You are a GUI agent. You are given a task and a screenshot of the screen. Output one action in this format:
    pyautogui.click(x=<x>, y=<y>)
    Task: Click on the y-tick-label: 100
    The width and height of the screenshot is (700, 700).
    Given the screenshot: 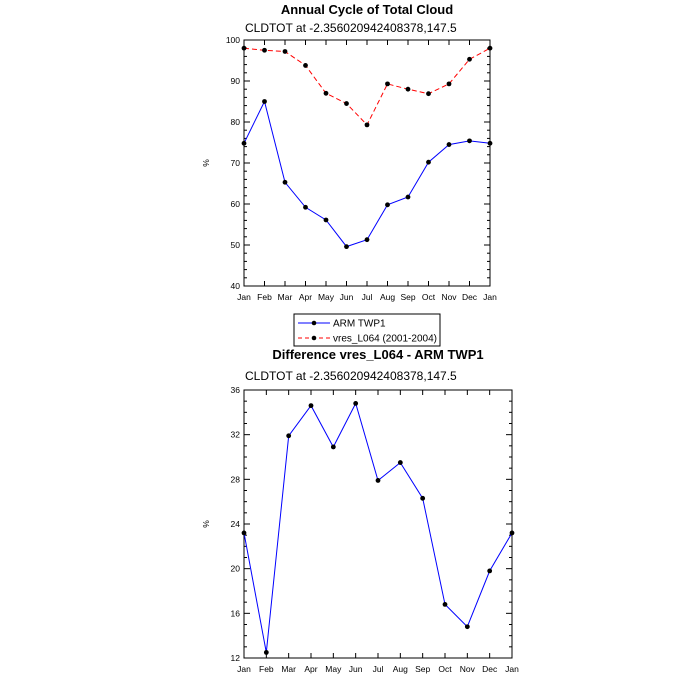 What is the action you would take?
    pyautogui.click(x=233, y=40)
    